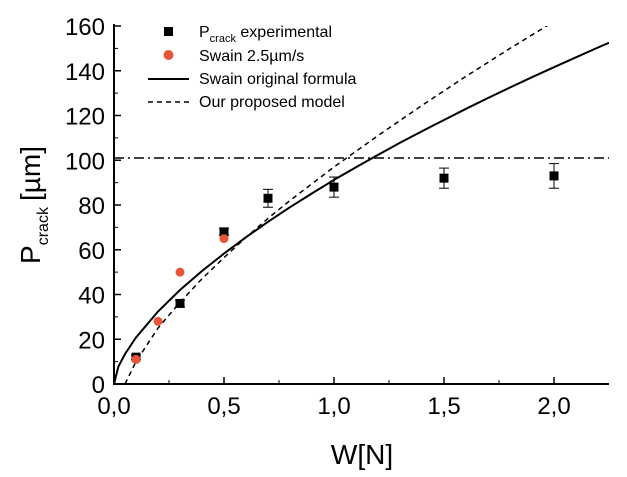 The height and width of the screenshot is (477, 627). I want to click on y-tick-labels: 0 20 40 60 80 100 120 140 160, so click(85, 206).